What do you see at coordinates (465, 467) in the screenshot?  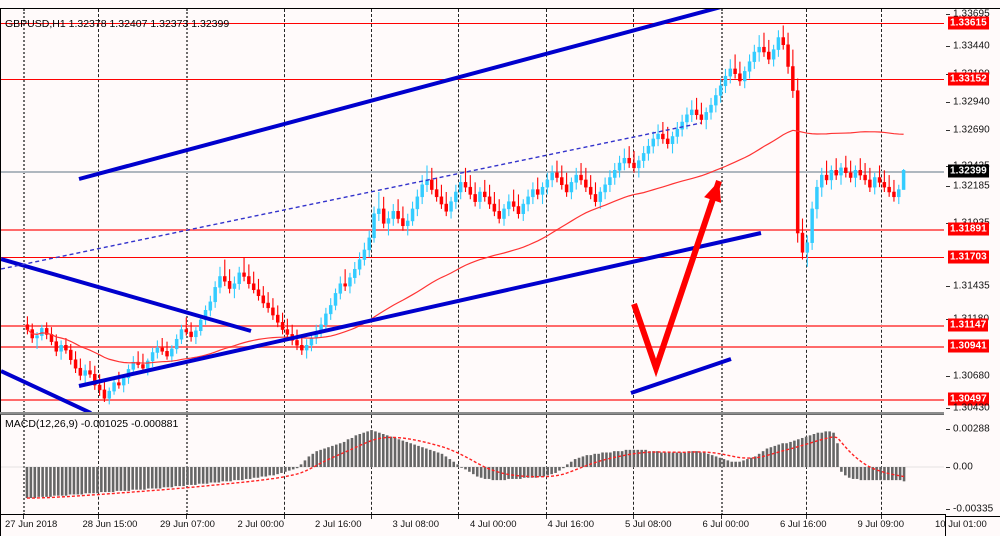 I see `macd-signal-line` at bounding box center [465, 467].